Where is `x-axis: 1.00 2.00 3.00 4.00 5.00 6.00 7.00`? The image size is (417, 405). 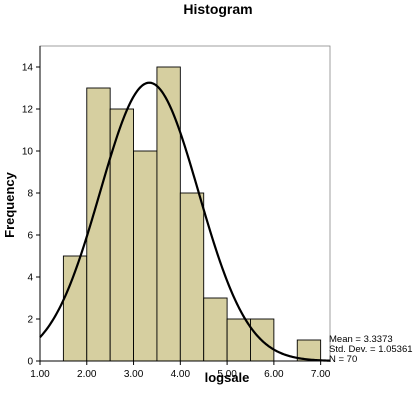
x-axis: 1.00 2.00 3.00 4.00 5.00 6.00 7.00 is located at coordinates (180, 370).